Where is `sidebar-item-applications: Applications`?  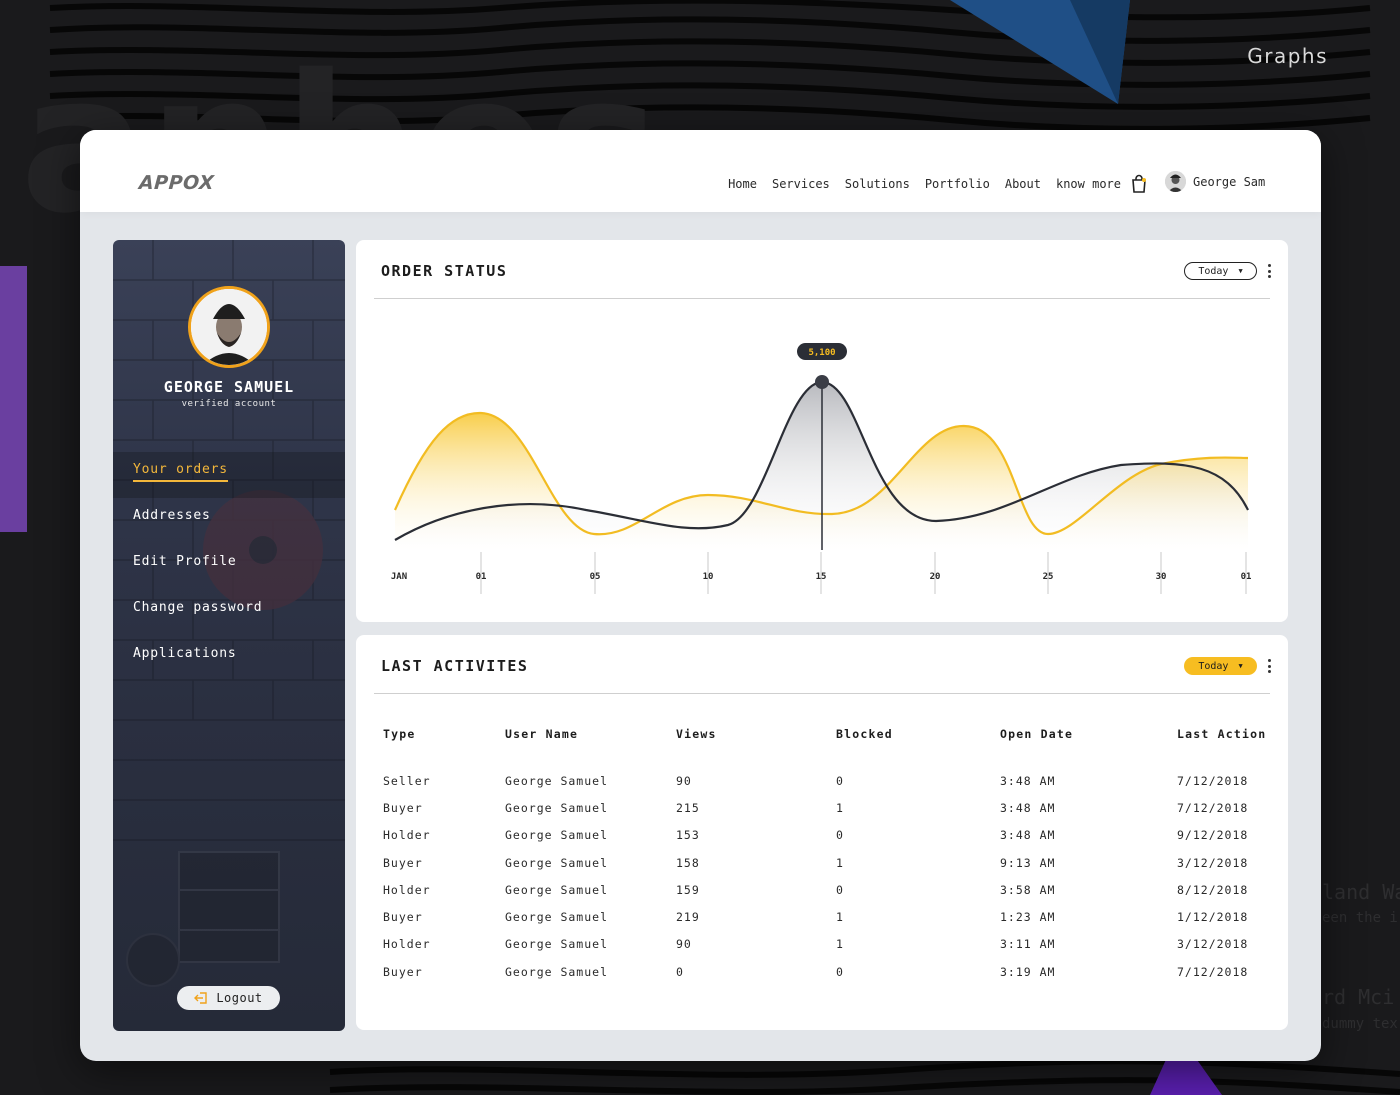 sidebar-item-applications: Applications is located at coordinates (229, 659).